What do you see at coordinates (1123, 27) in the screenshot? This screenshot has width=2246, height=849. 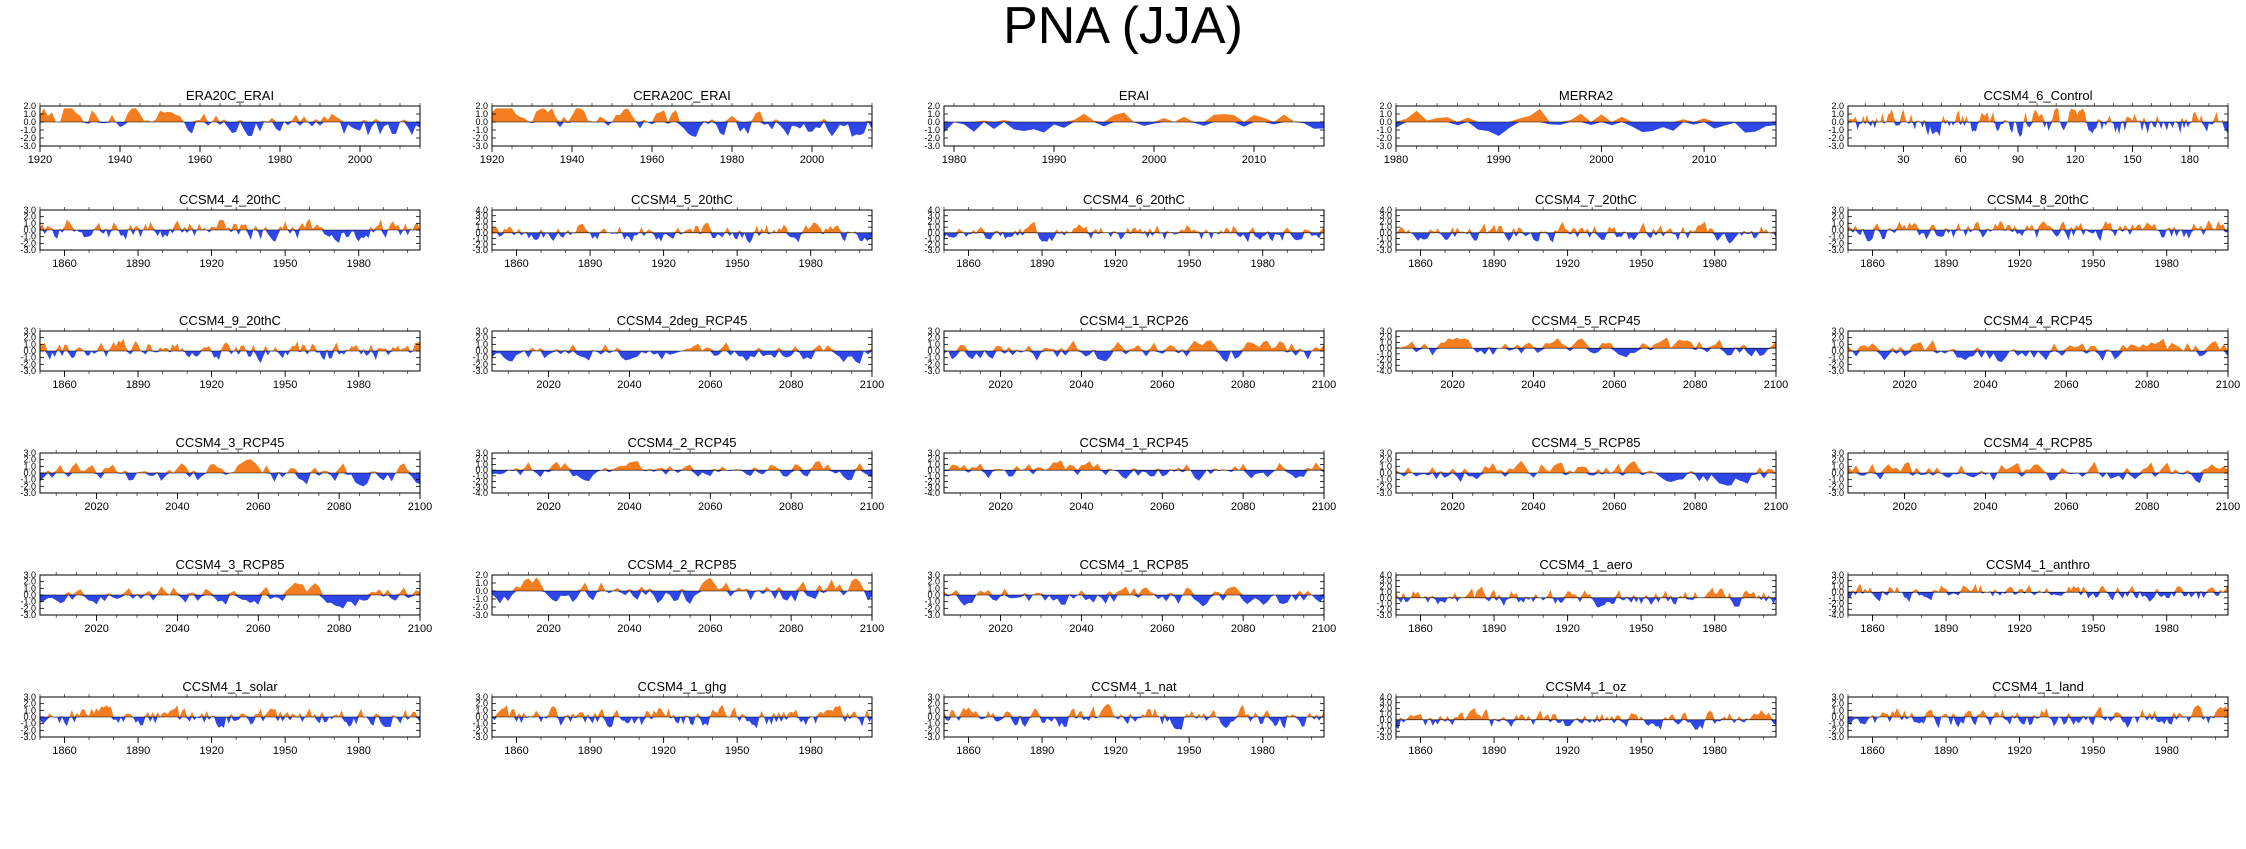 I see `figure-title: PNA (JJA)` at bounding box center [1123, 27].